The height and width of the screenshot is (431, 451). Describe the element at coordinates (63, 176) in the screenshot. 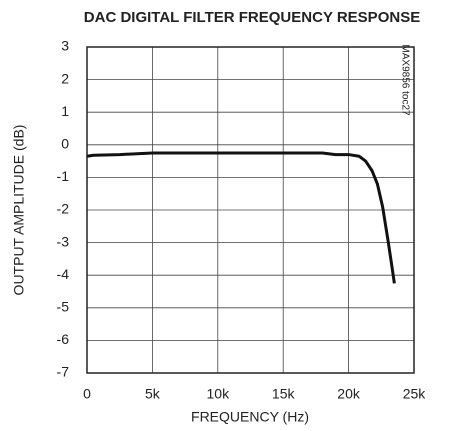

I see `y-tick-label: -1` at that location.